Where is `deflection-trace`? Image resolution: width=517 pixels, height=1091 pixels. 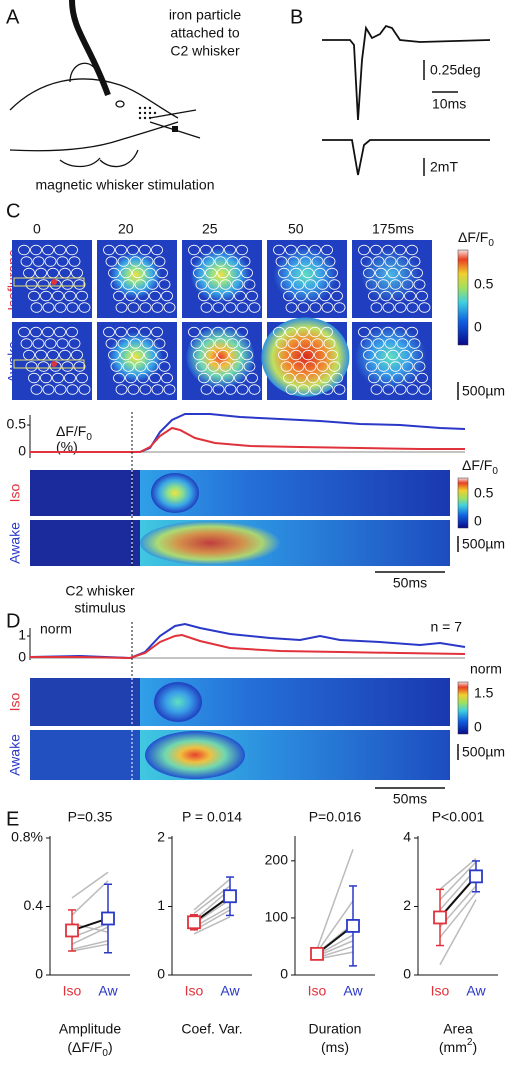 deflection-trace is located at coordinates (406, 72).